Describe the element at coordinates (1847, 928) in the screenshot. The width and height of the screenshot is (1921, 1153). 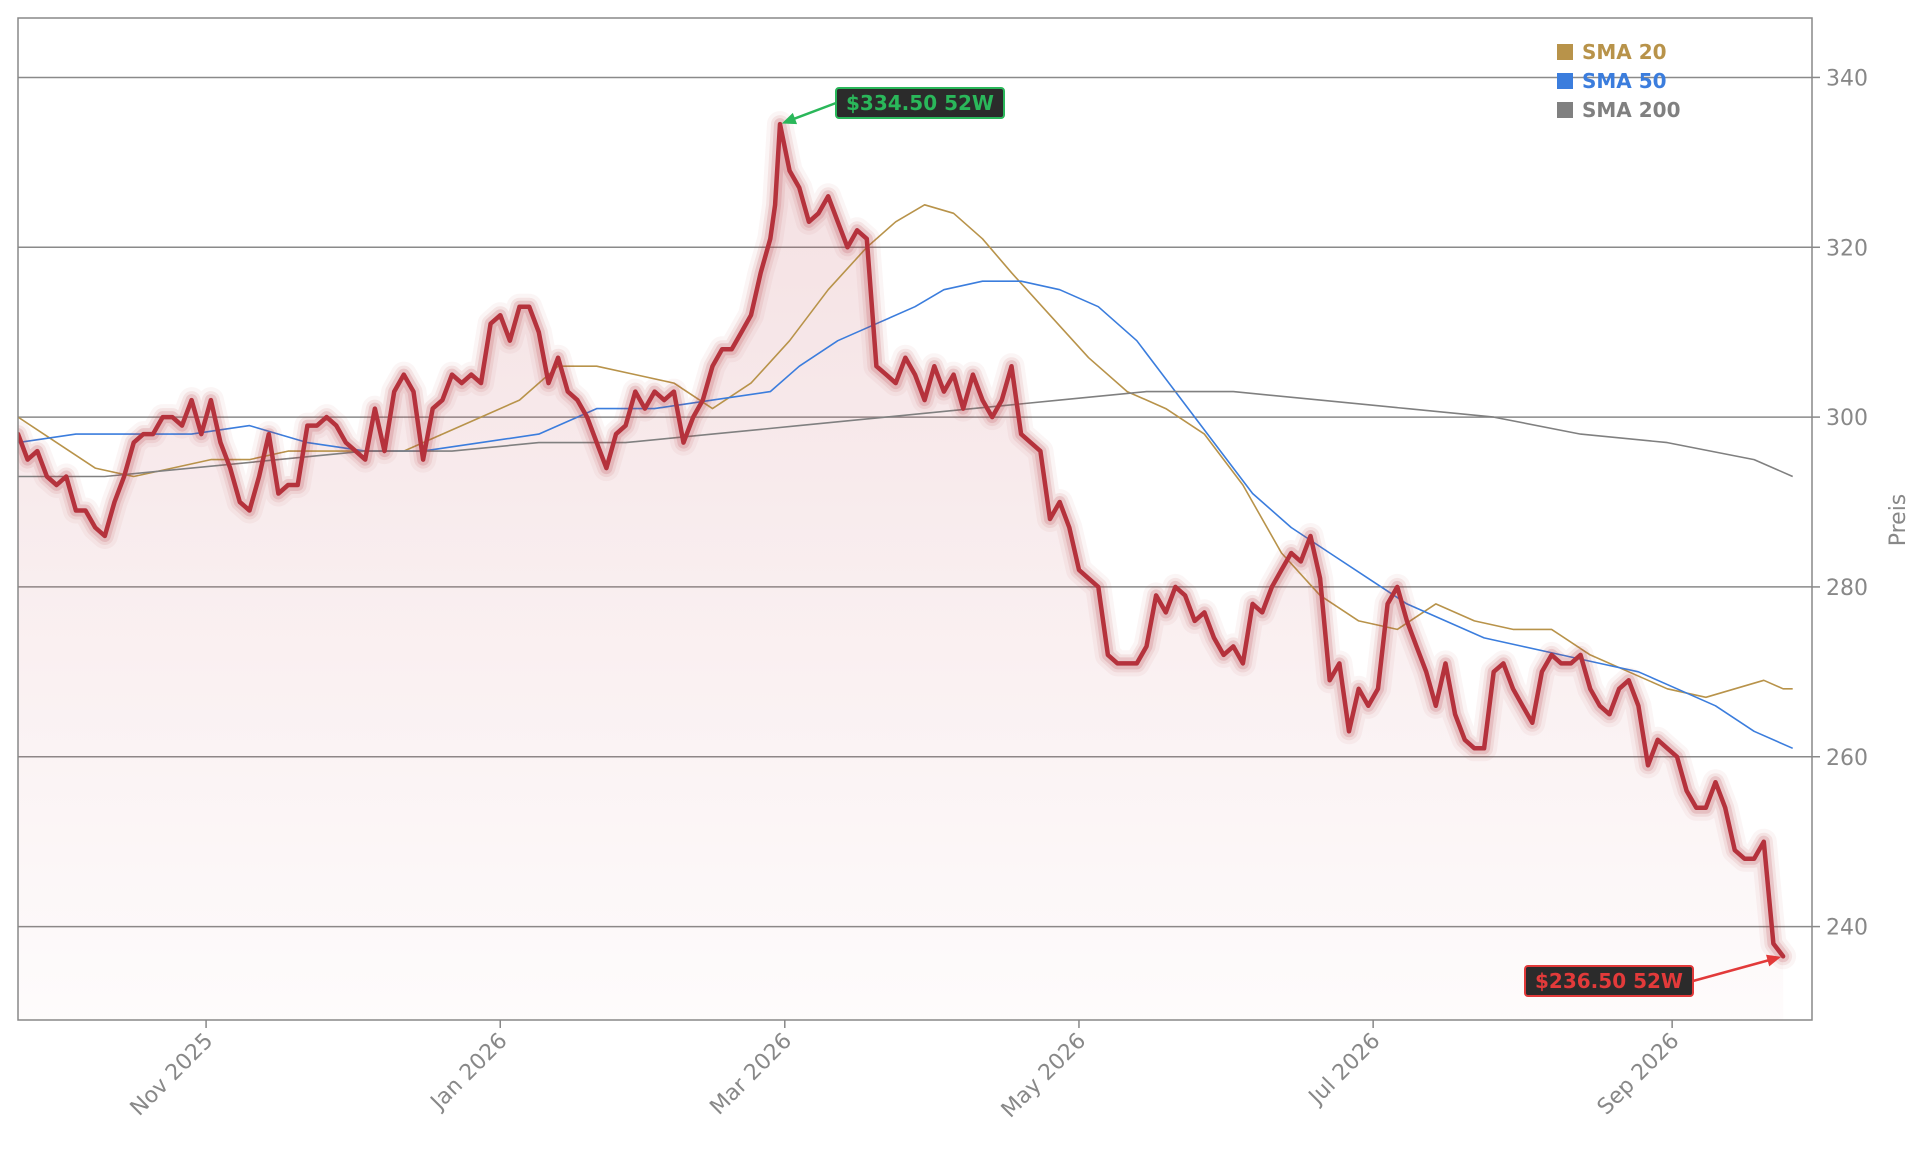
I see `y-tick-label-240: 240` at that location.